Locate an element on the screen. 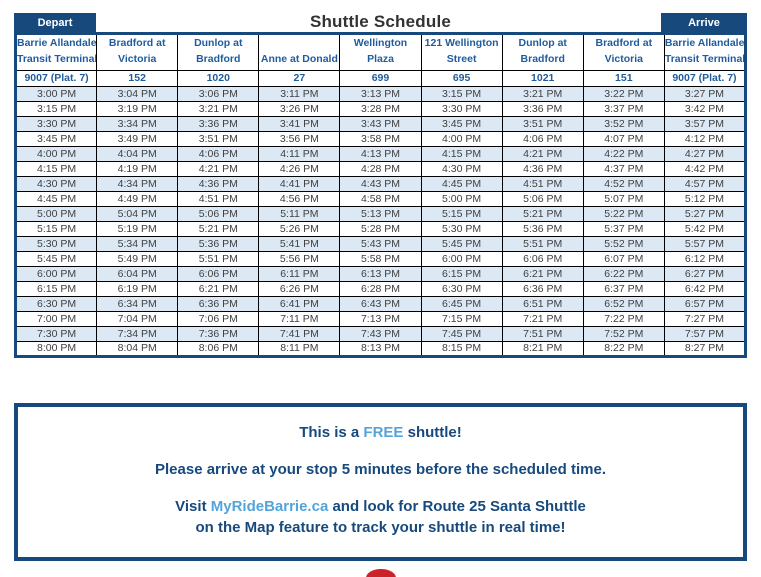 The width and height of the screenshot is (761, 577). time-cell: 5:42 PM is located at coordinates (705, 228).